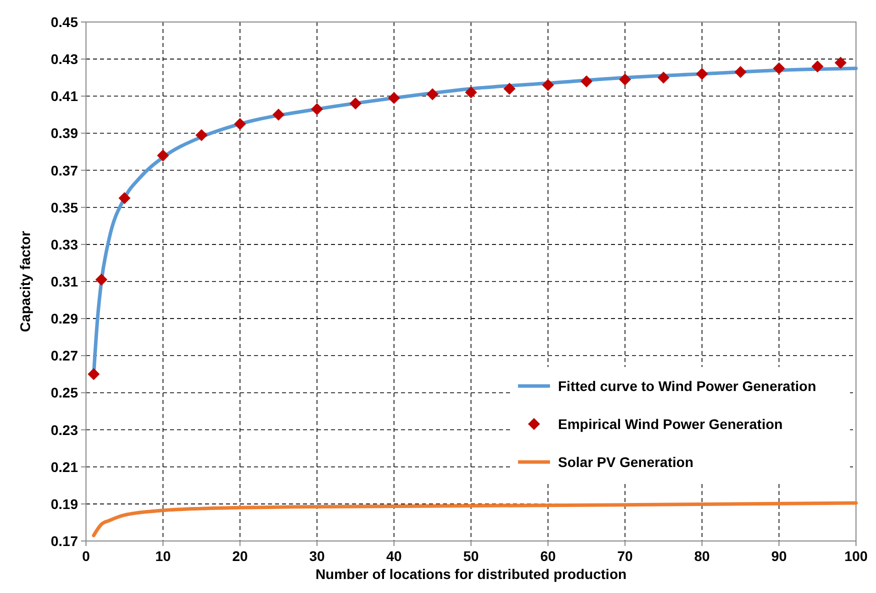 The width and height of the screenshot is (876, 593). I want to click on y-tick-label: 0.43, so click(64, 59).